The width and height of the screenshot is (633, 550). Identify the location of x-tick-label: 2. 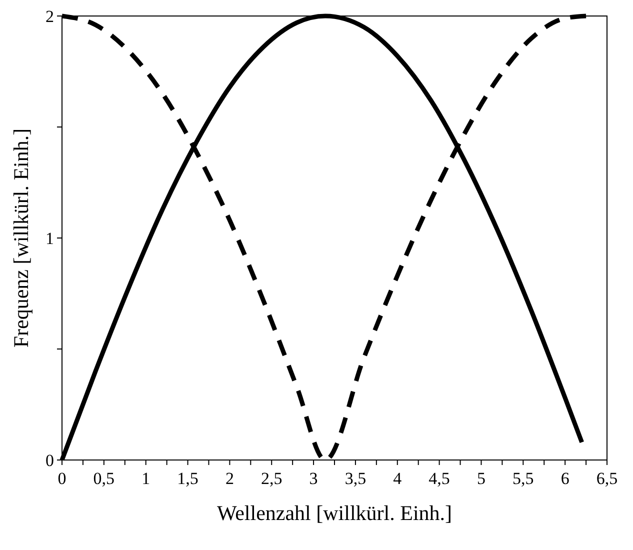
(229, 478).